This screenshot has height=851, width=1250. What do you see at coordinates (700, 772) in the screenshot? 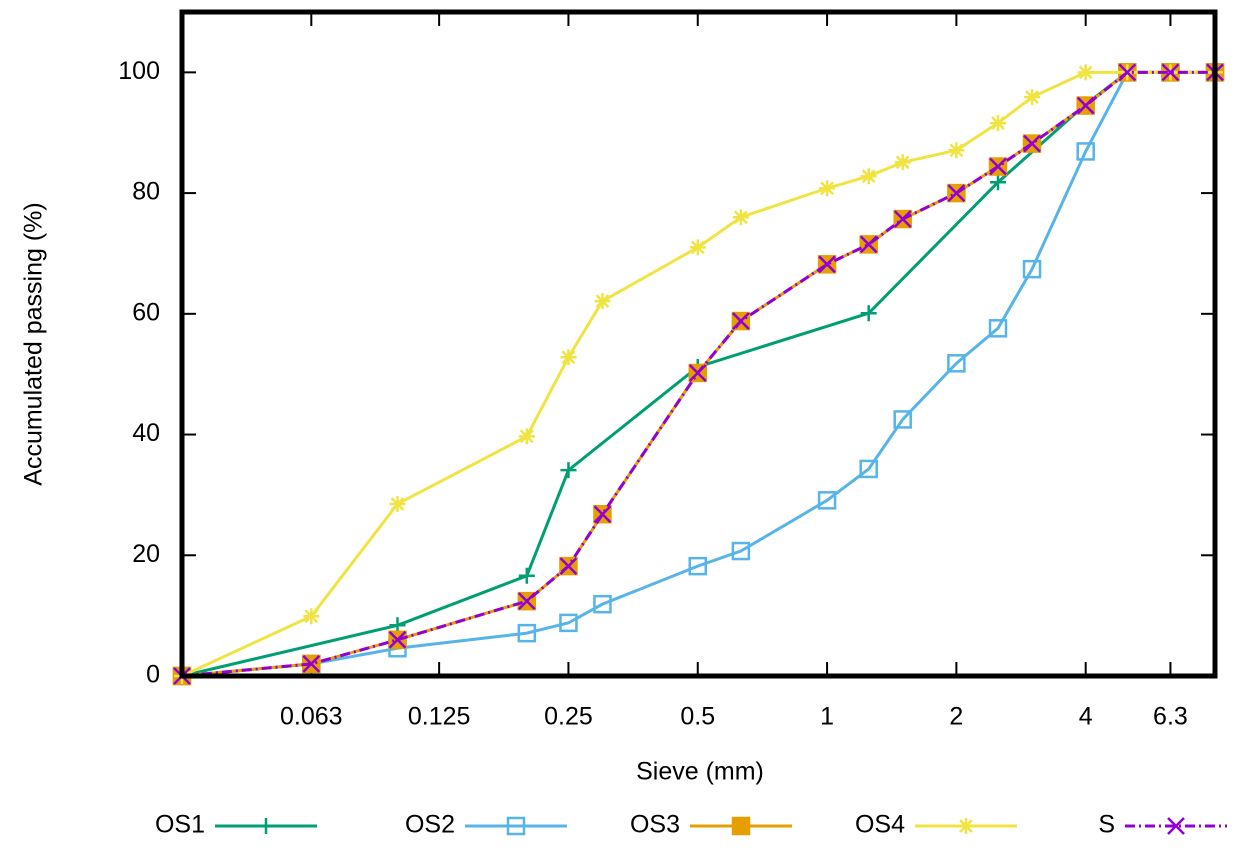
I see `x-axis-title: Sieve (mm)` at bounding box center [700, 772].